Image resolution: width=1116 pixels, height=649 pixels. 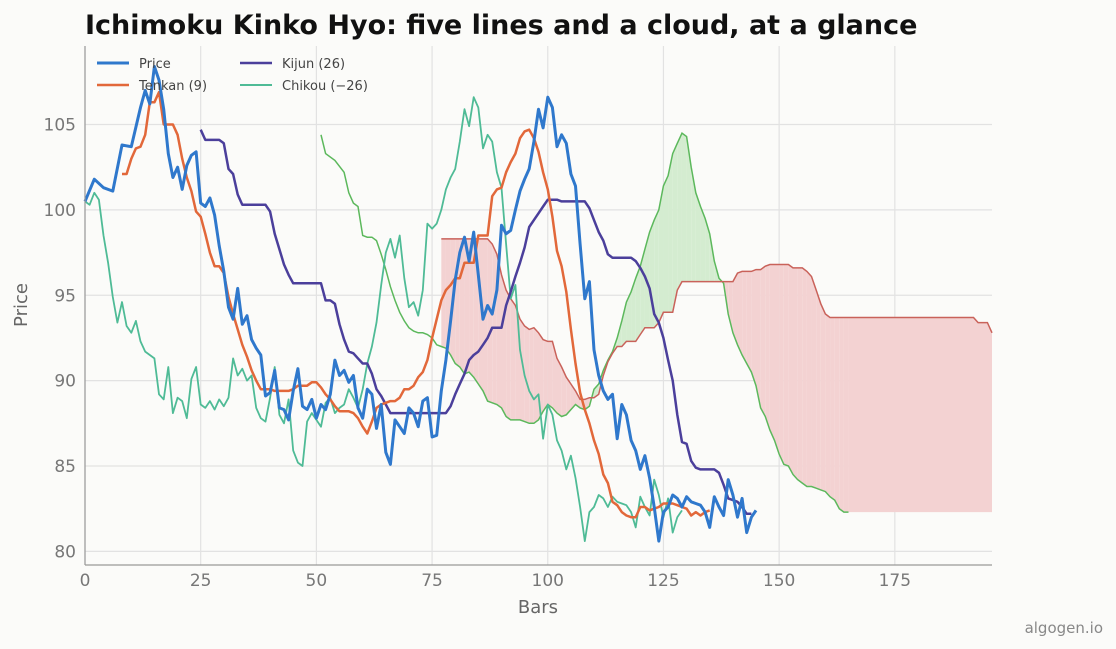 I want to click on senkou-span-b-line, so click(x=717, y=319).